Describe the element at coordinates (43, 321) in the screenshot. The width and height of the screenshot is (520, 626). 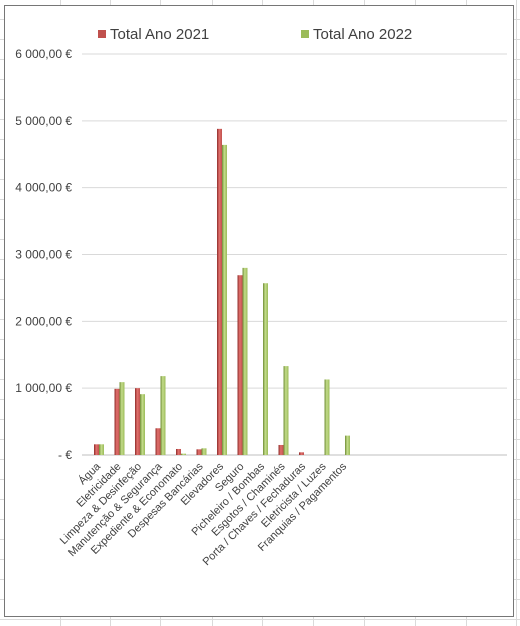
I see `y-tick-label: 2 000,00 €` at that location.